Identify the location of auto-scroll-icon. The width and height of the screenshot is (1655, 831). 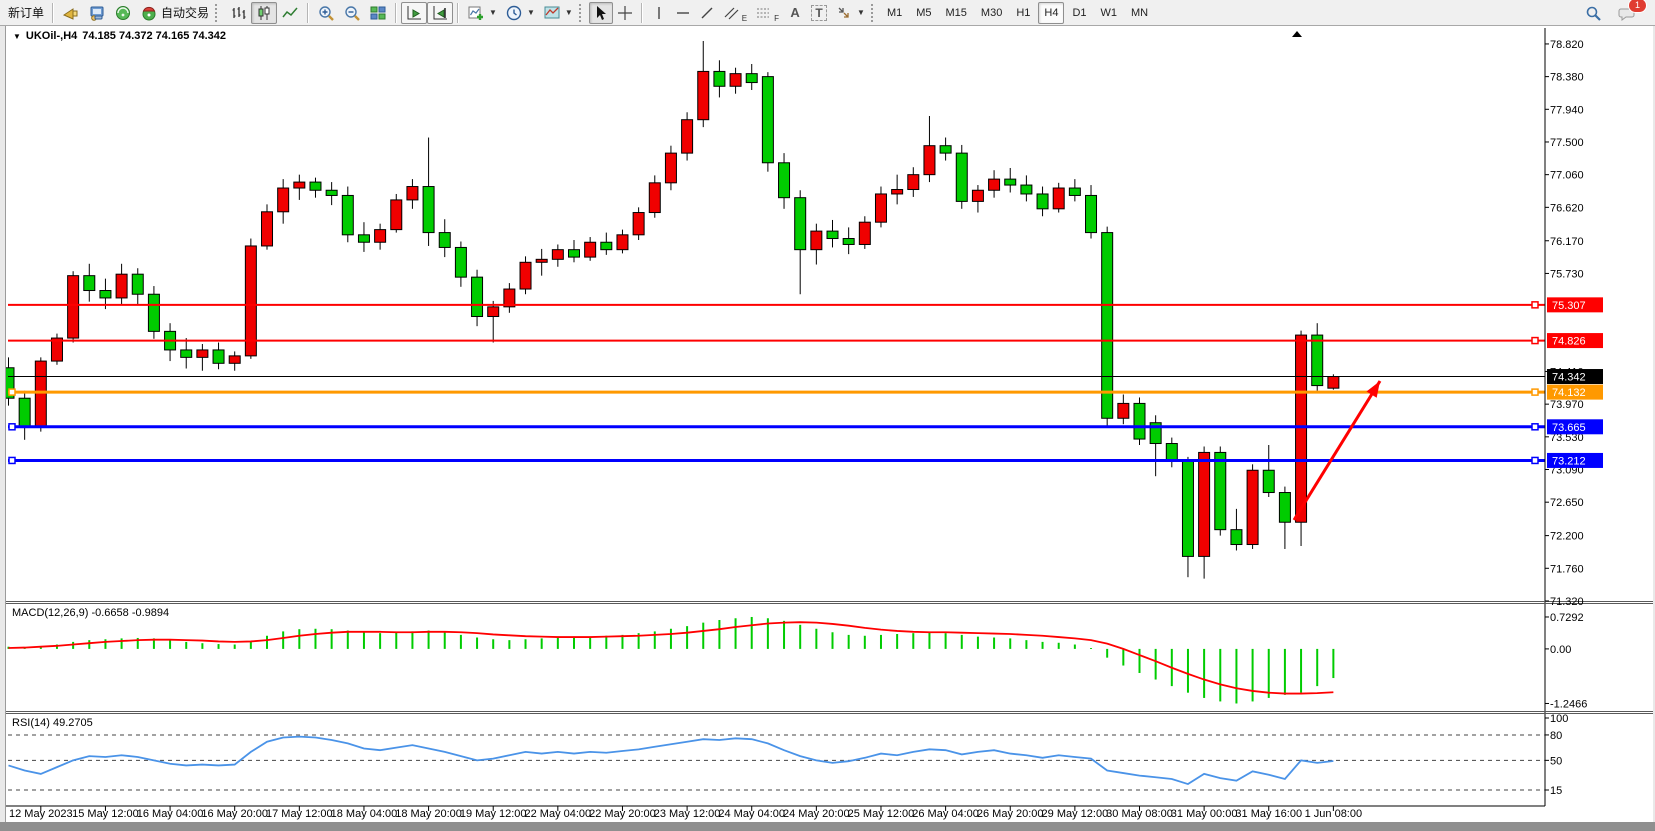
(414, 12).